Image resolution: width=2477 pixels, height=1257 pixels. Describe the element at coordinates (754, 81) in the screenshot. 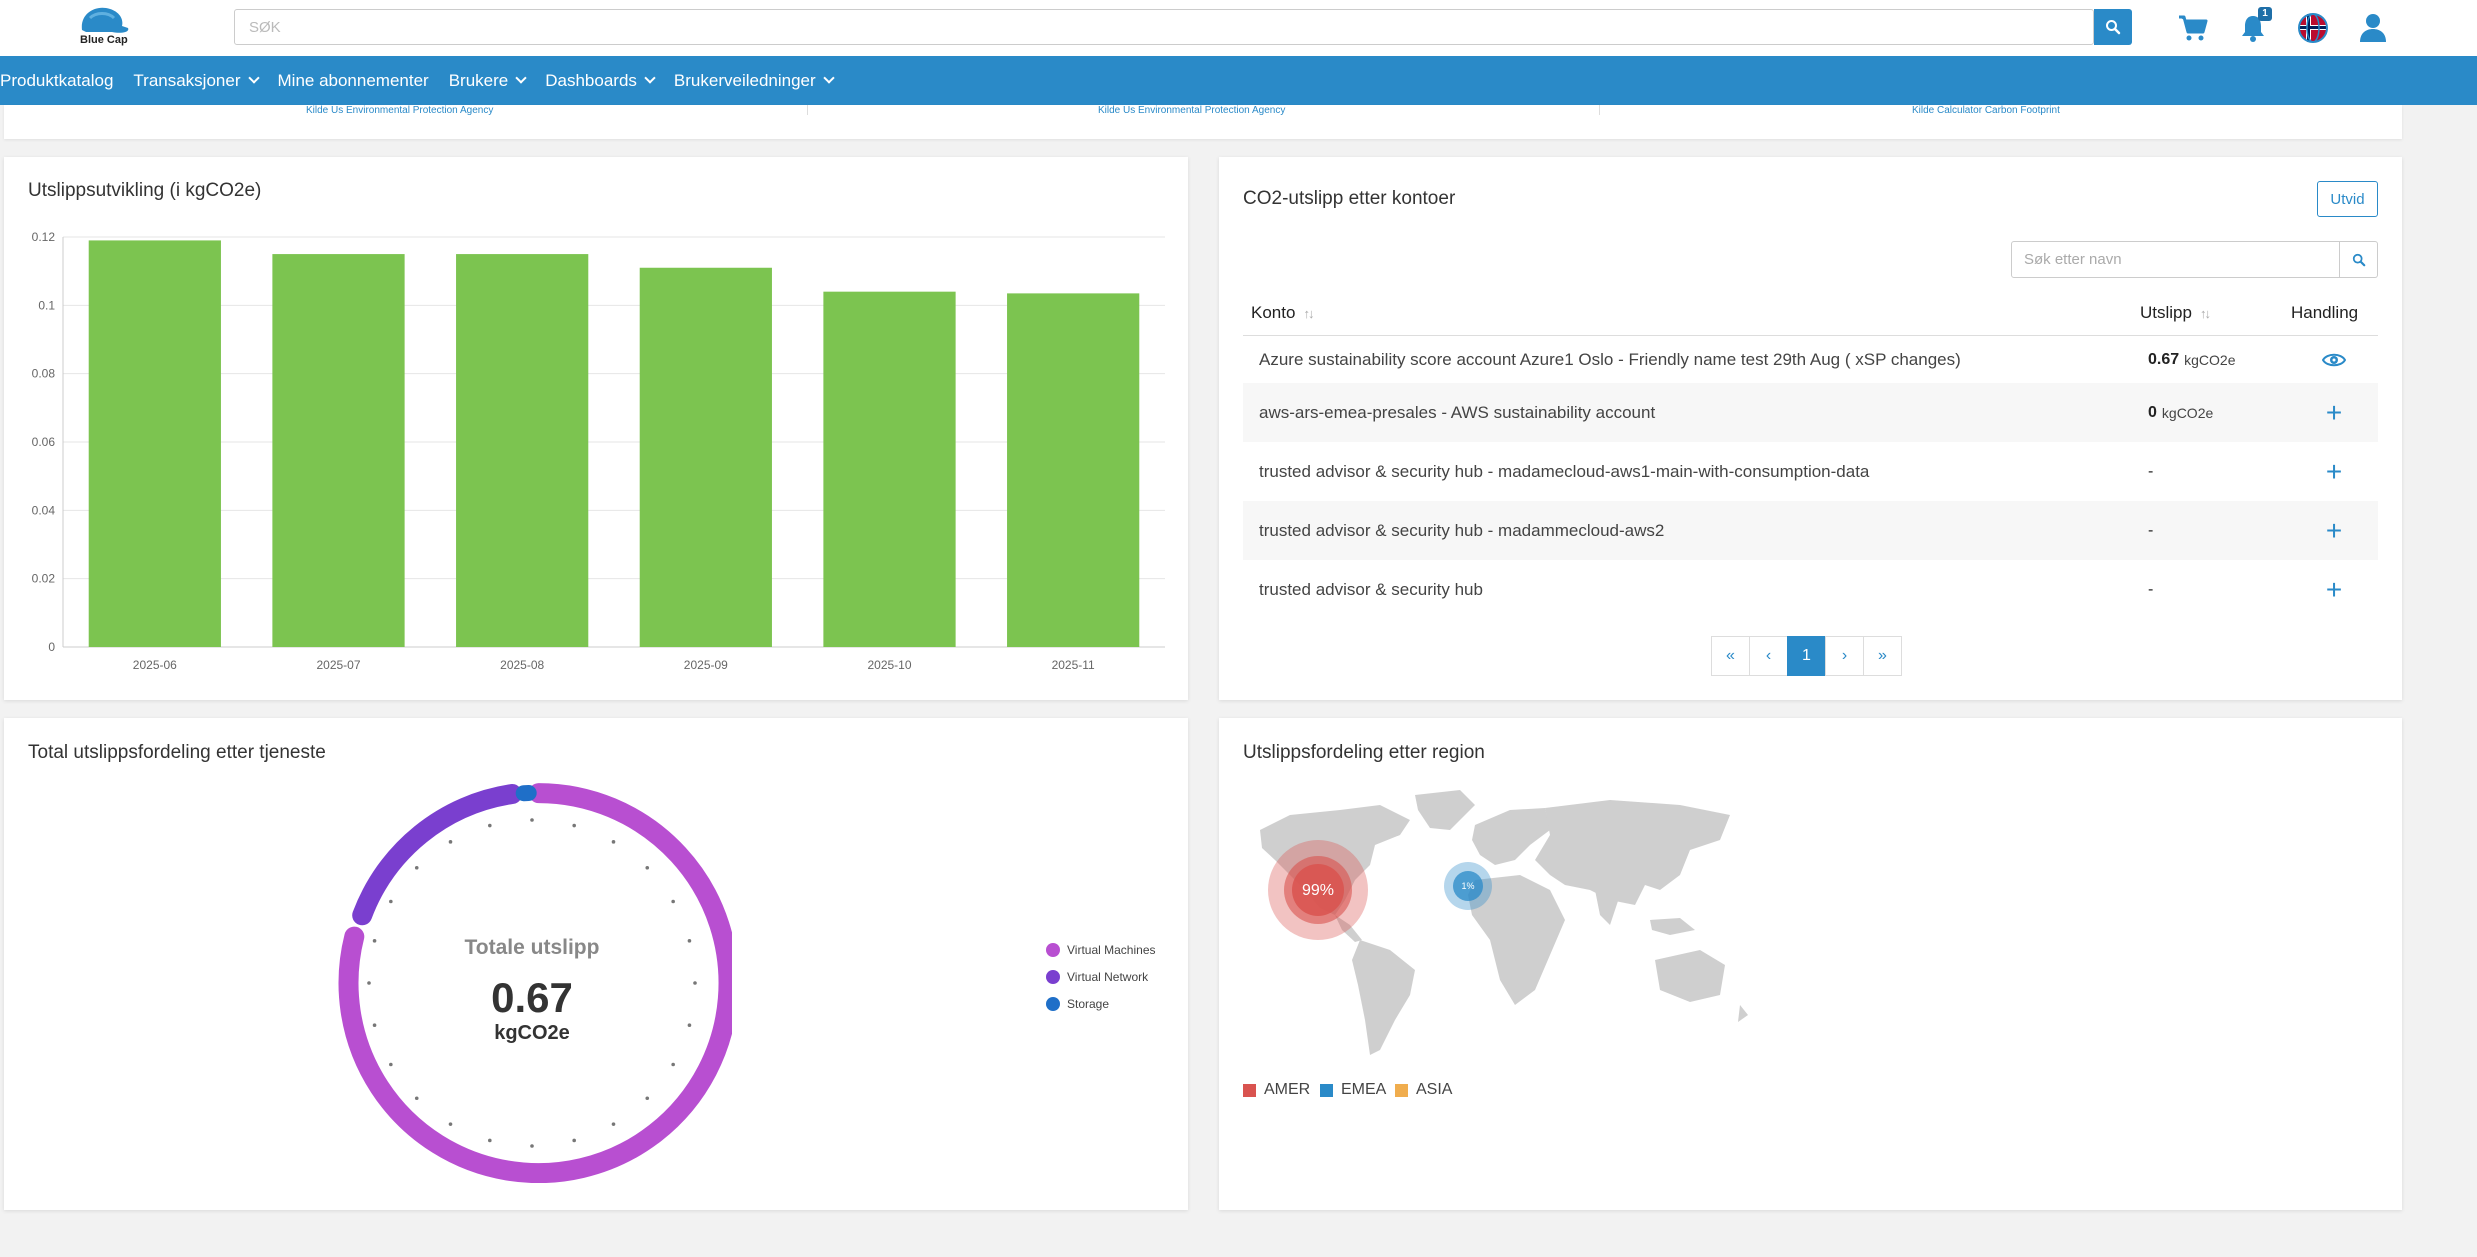

I see `nav-item-brukerveiledninger: Brukerveiledninger` at that location.